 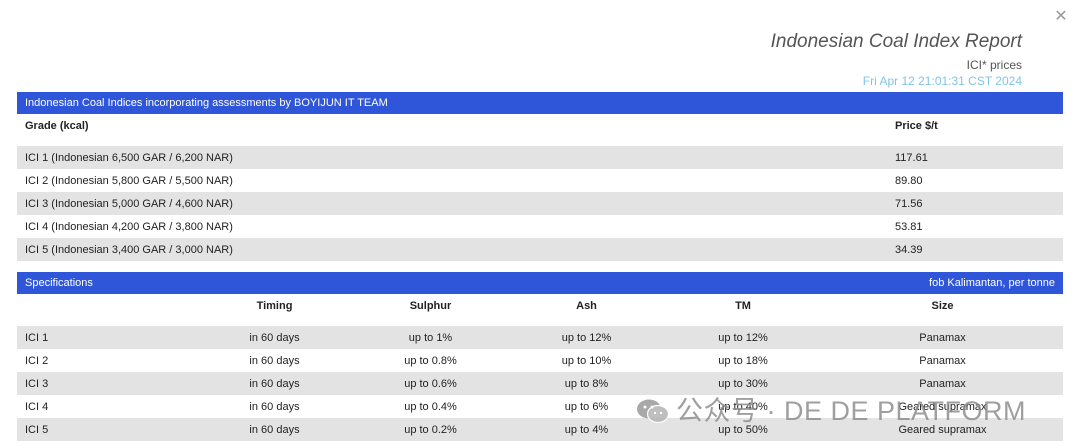 I want to click on ash-cell: up to 8%, so click(x=587, y=383).